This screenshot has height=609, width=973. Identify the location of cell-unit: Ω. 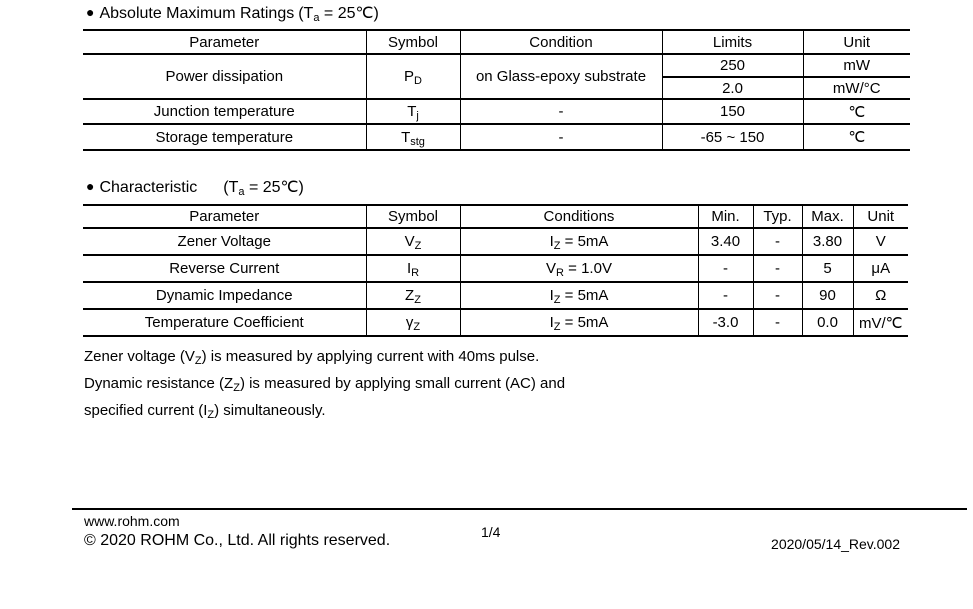
(880, 295).